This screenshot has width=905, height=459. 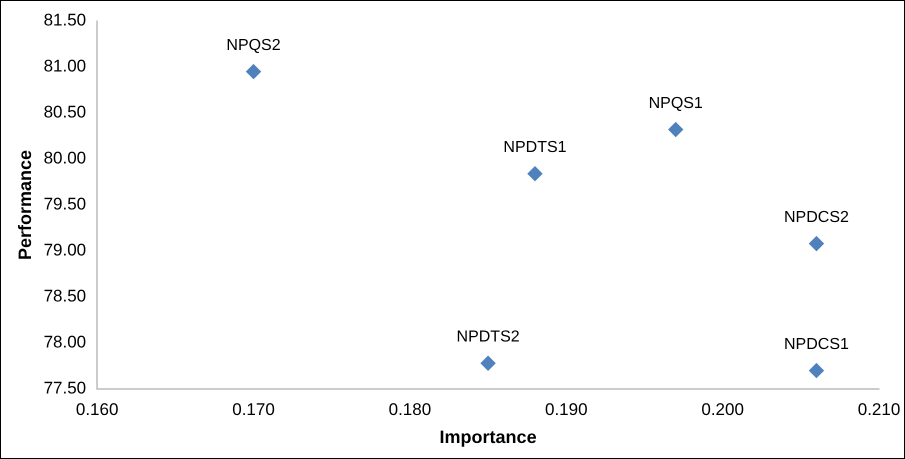 I want to click on x-tick-label: 0.200, so click(x=722, y=409).